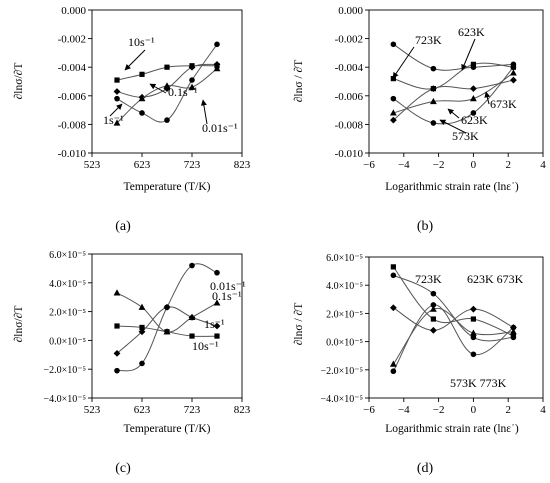 The width and height of the screenshot is (550, 483). I want to click on x-tick-label: −6, so click(369, 410).